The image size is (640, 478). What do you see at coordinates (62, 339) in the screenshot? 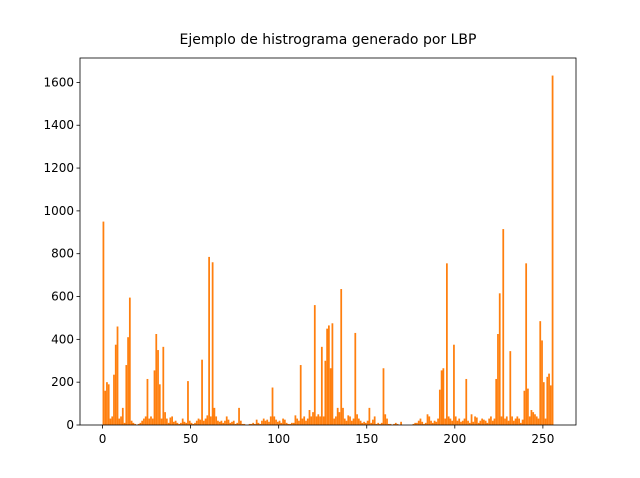
I see `y-tick-label: 400` at bounding box center [62, 339].